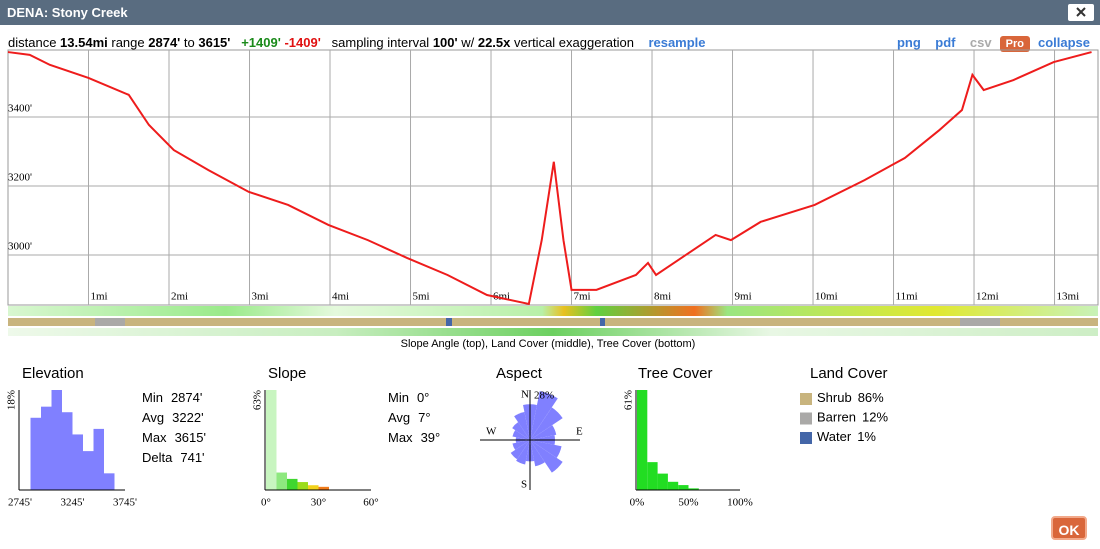  What do you see at coordinates (677, 42) in the screenshot?
I see `resample-link: resample` at bounding box center [677, 42].